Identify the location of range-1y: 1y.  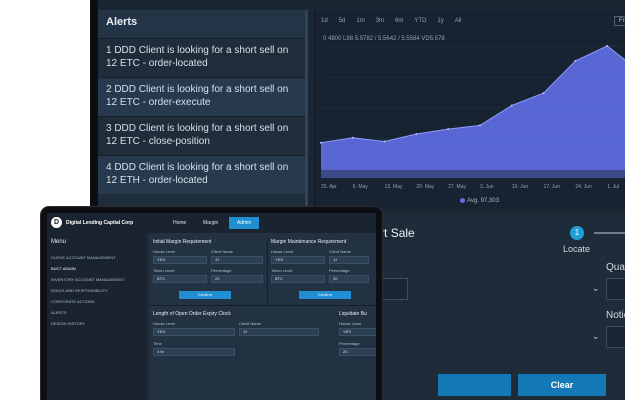
(440, 21).